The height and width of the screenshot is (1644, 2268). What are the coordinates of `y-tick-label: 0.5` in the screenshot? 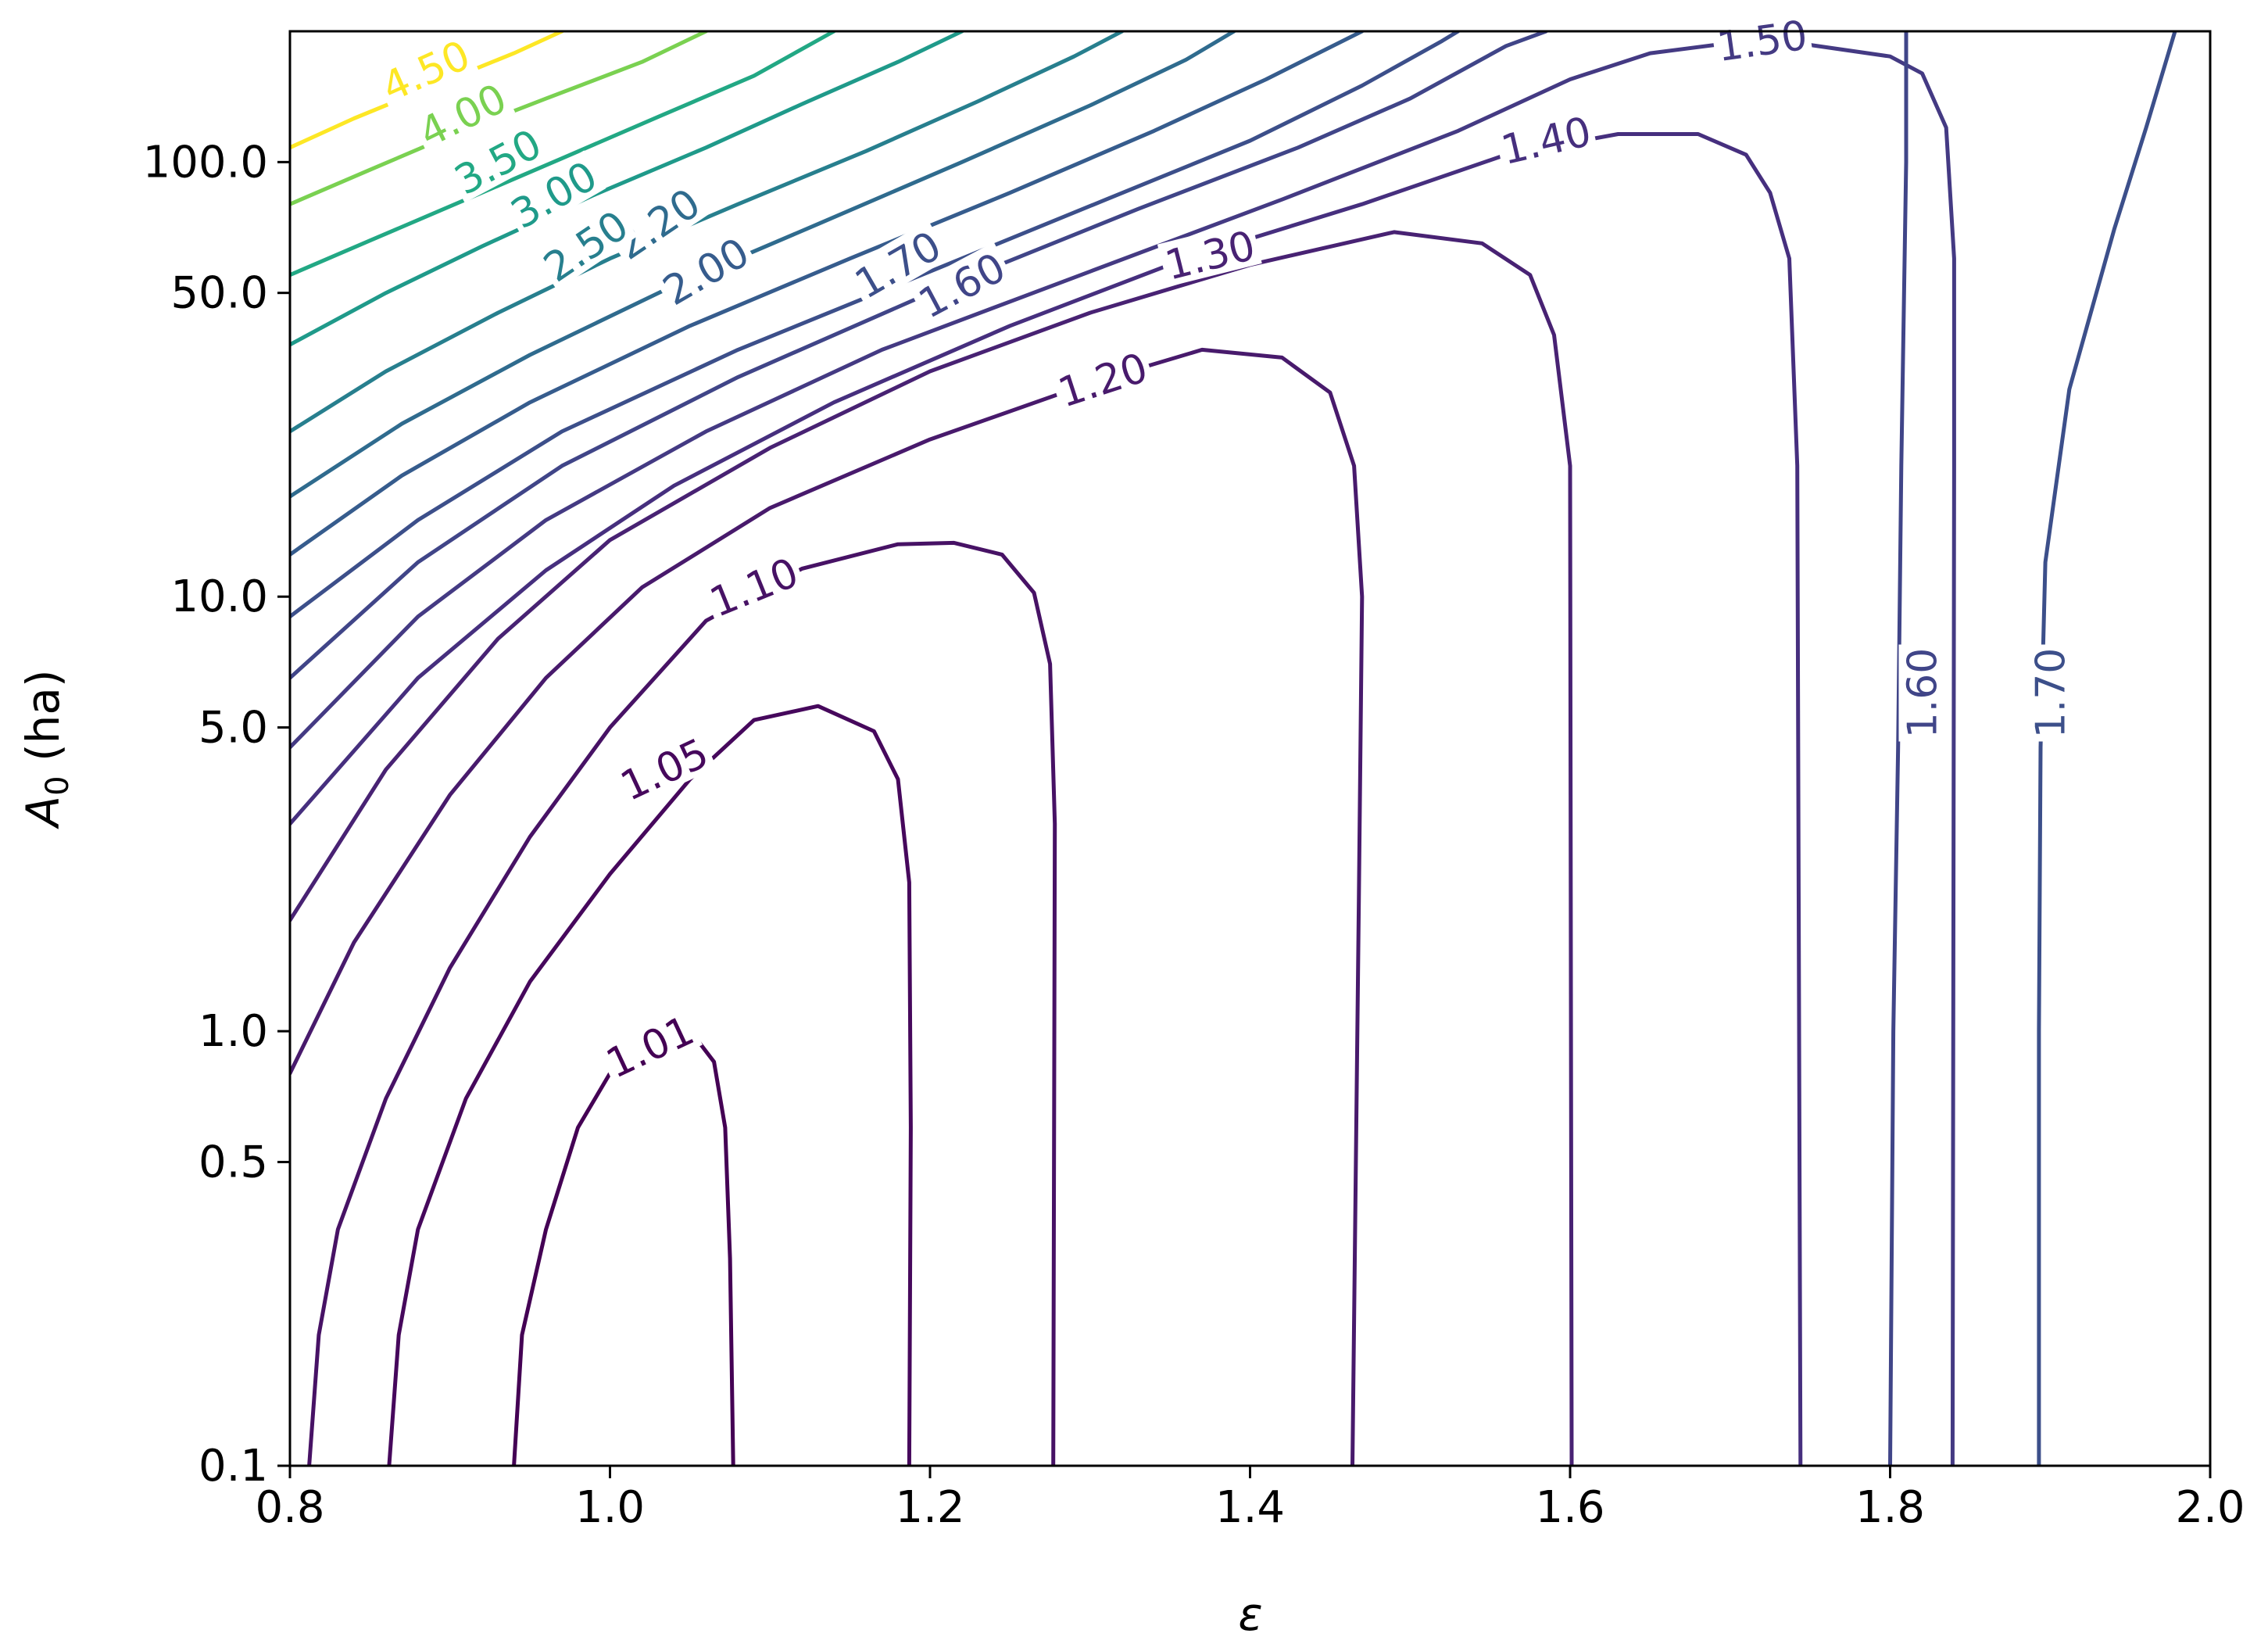 It's located at (234, 1162).